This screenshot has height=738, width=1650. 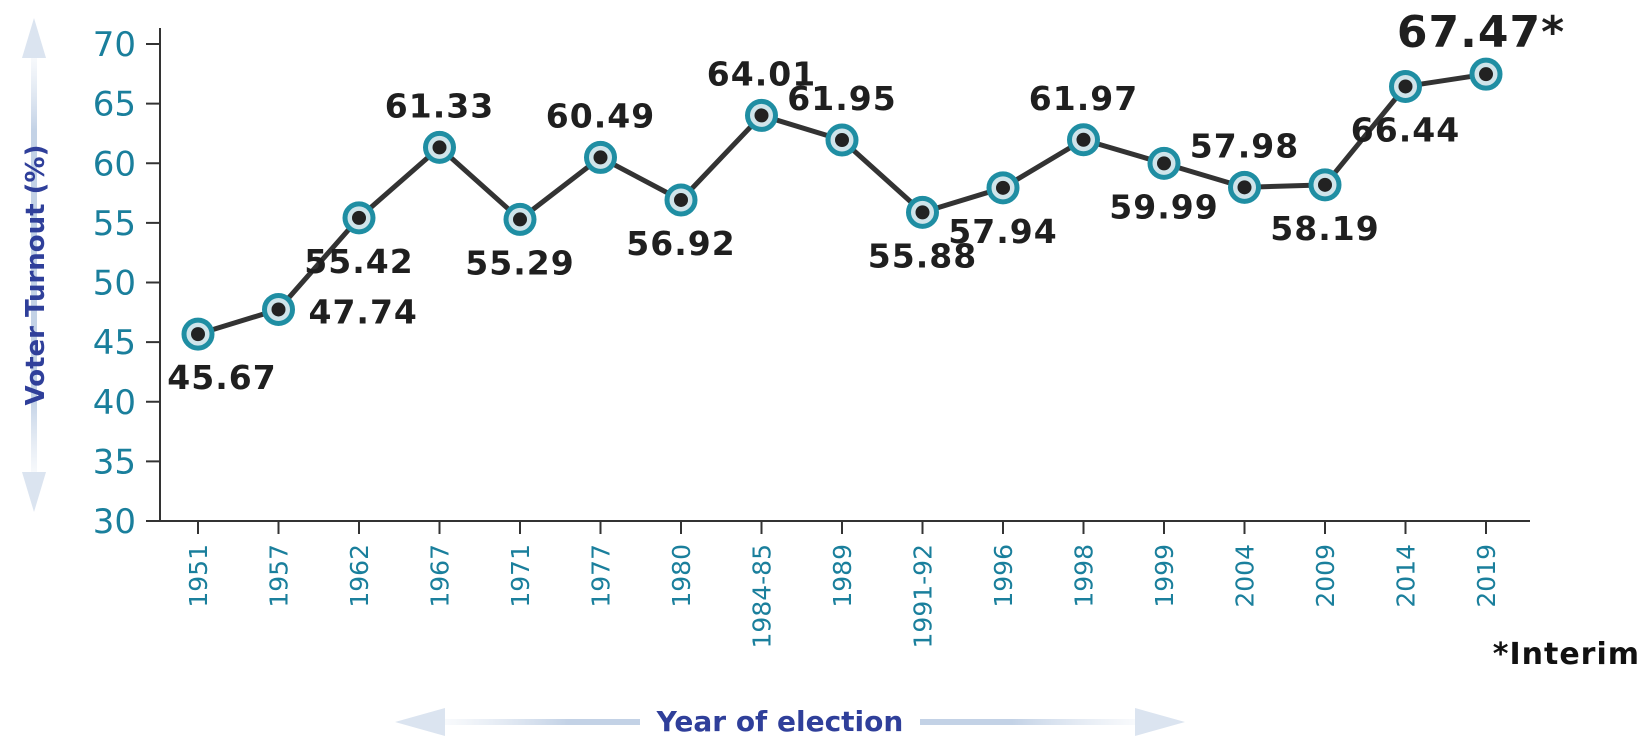 I want to click on x-tick-label: 1996, so click(x=1003, y=576).